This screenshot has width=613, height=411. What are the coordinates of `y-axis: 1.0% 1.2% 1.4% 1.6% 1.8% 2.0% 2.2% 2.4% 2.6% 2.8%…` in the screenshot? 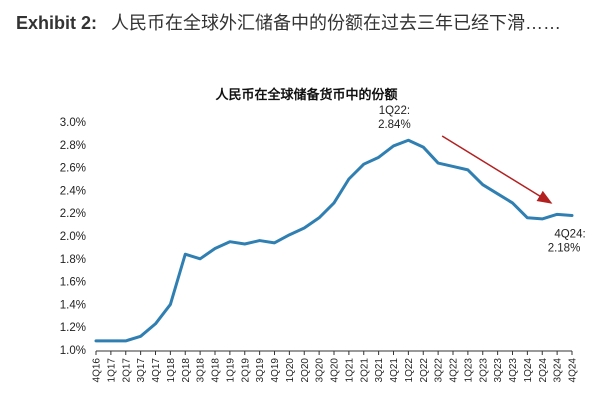 It's located at (73, 237).